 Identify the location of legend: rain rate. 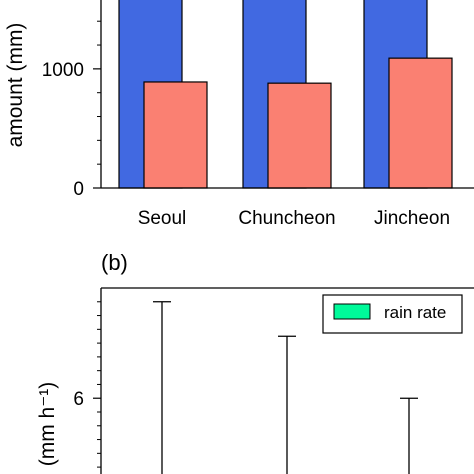
(392, 314).